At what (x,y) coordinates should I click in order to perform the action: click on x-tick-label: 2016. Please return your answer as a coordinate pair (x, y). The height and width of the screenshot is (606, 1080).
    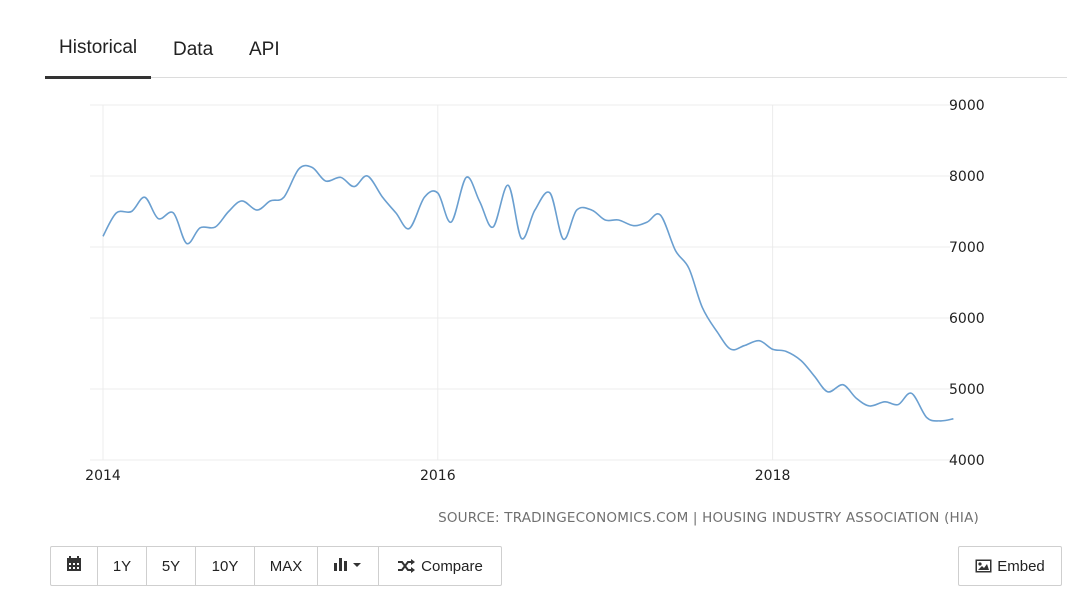
    Looking at the image, I should click on (438, 476).